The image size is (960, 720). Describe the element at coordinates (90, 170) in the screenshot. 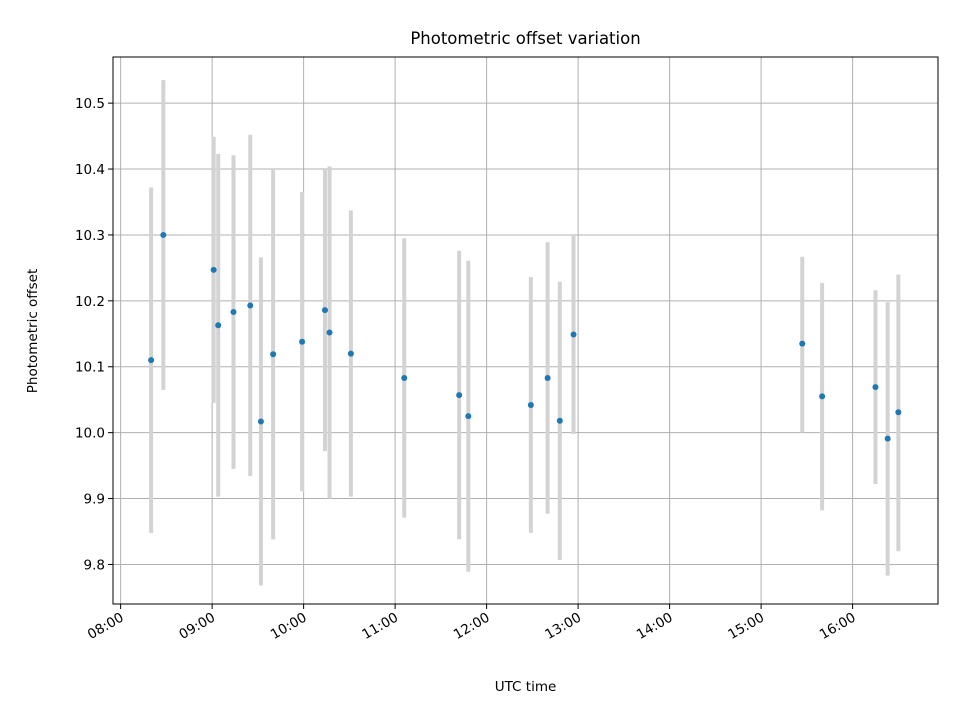

I see `y-tick-label: 10.4` at that location.